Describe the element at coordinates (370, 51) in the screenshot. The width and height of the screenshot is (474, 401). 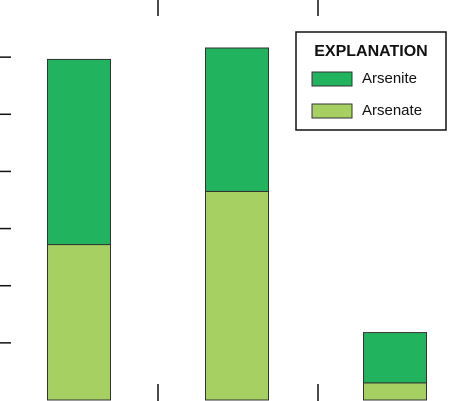
I see `legend-title: EXPLANATION` at that location.